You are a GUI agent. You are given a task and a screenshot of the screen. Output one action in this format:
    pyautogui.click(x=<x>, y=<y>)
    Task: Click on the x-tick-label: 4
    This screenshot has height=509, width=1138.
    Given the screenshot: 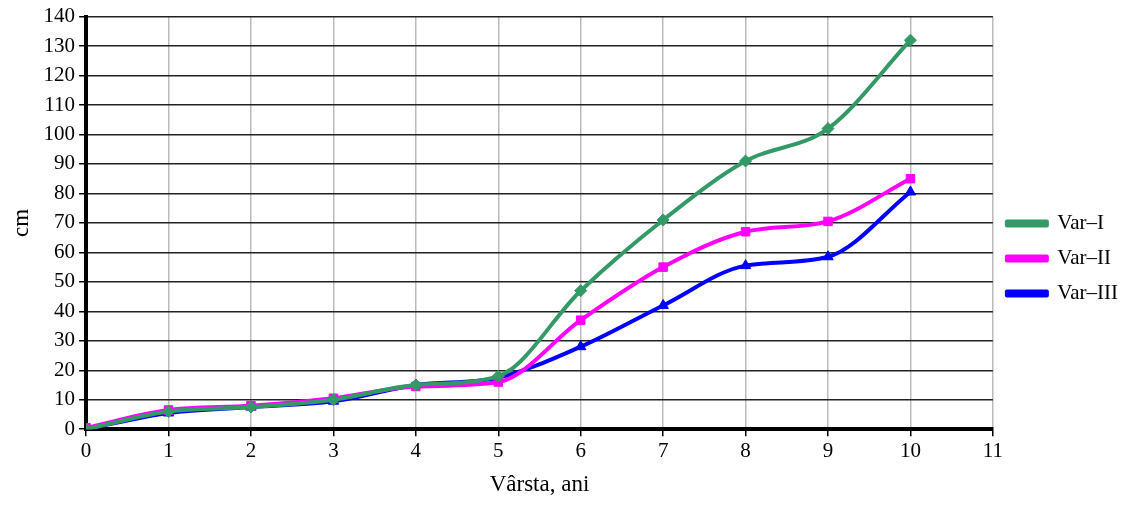 What is the action you would take?
    pyautogui.click(x=416, y=450)
    